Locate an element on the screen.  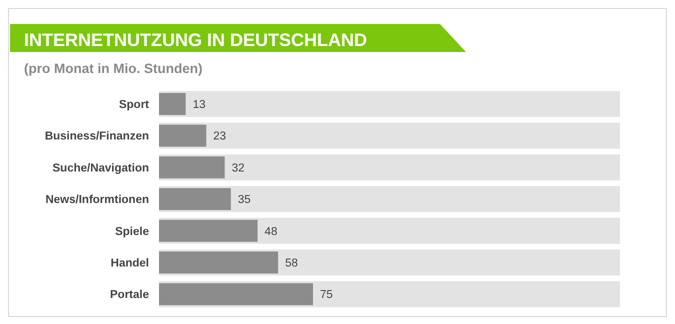
data-label: 58 is located at coordinates (291, 264).